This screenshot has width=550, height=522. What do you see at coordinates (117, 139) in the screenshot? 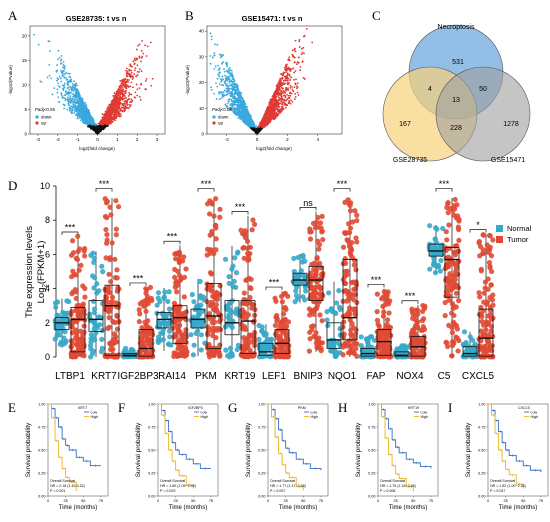
I see `volcano-xtick-label: 1` at bounding box center [117, 139].